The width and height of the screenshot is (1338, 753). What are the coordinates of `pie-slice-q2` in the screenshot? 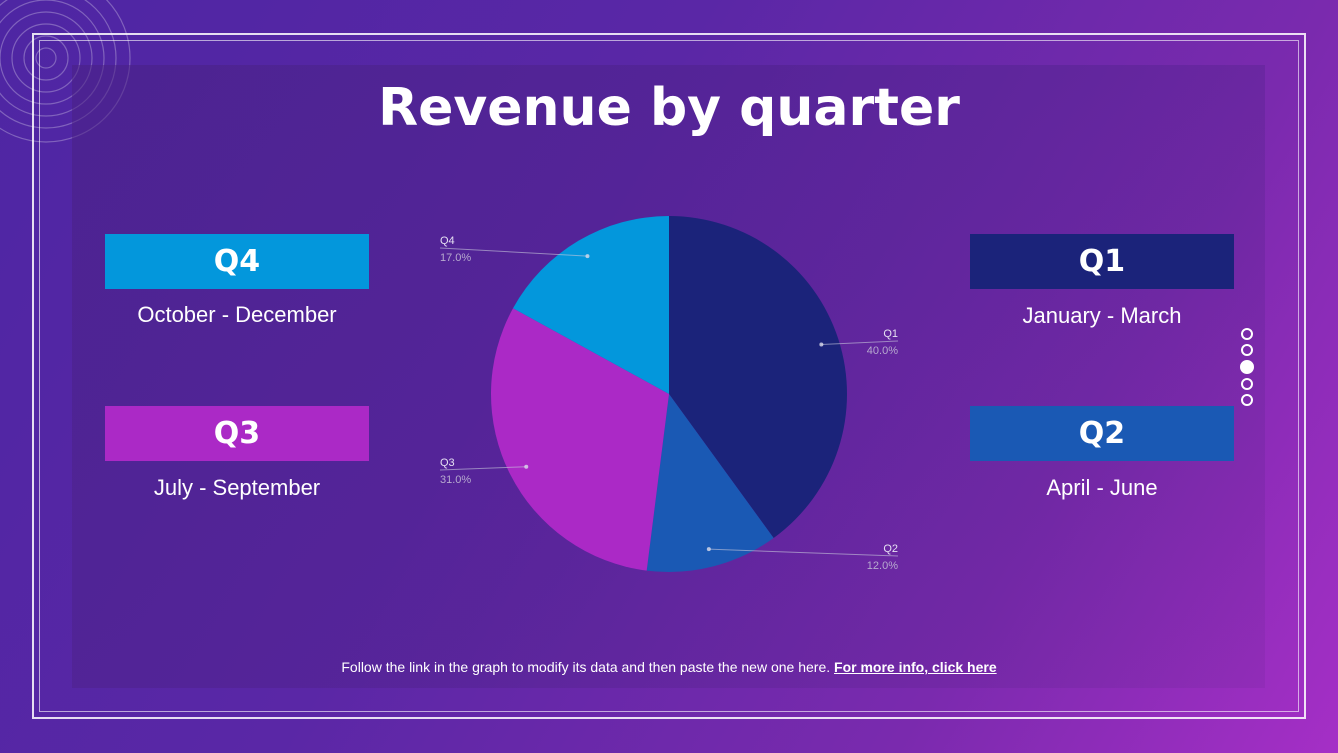 It's located at (710, 483).